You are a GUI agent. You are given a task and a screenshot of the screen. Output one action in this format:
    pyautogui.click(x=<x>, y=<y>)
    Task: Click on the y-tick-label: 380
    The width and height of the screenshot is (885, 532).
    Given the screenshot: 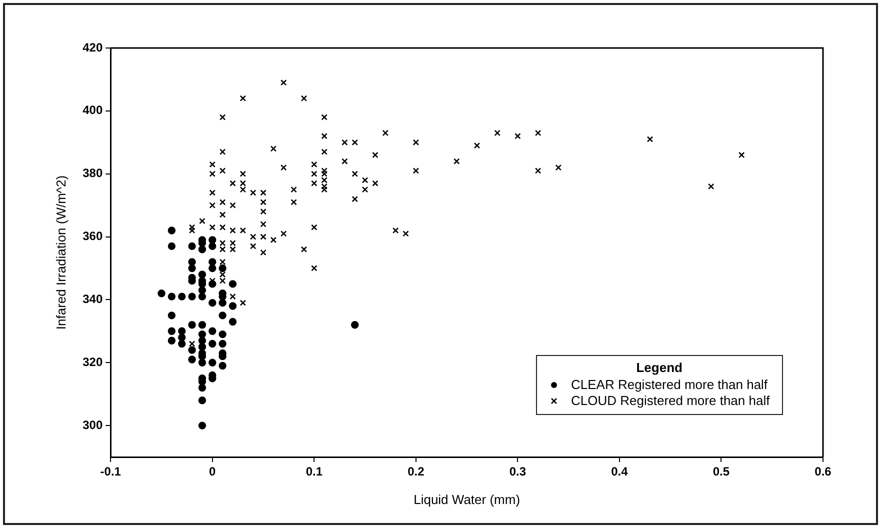 What is the action you would take?
    pyautogui.click(x=92, y=173)
    